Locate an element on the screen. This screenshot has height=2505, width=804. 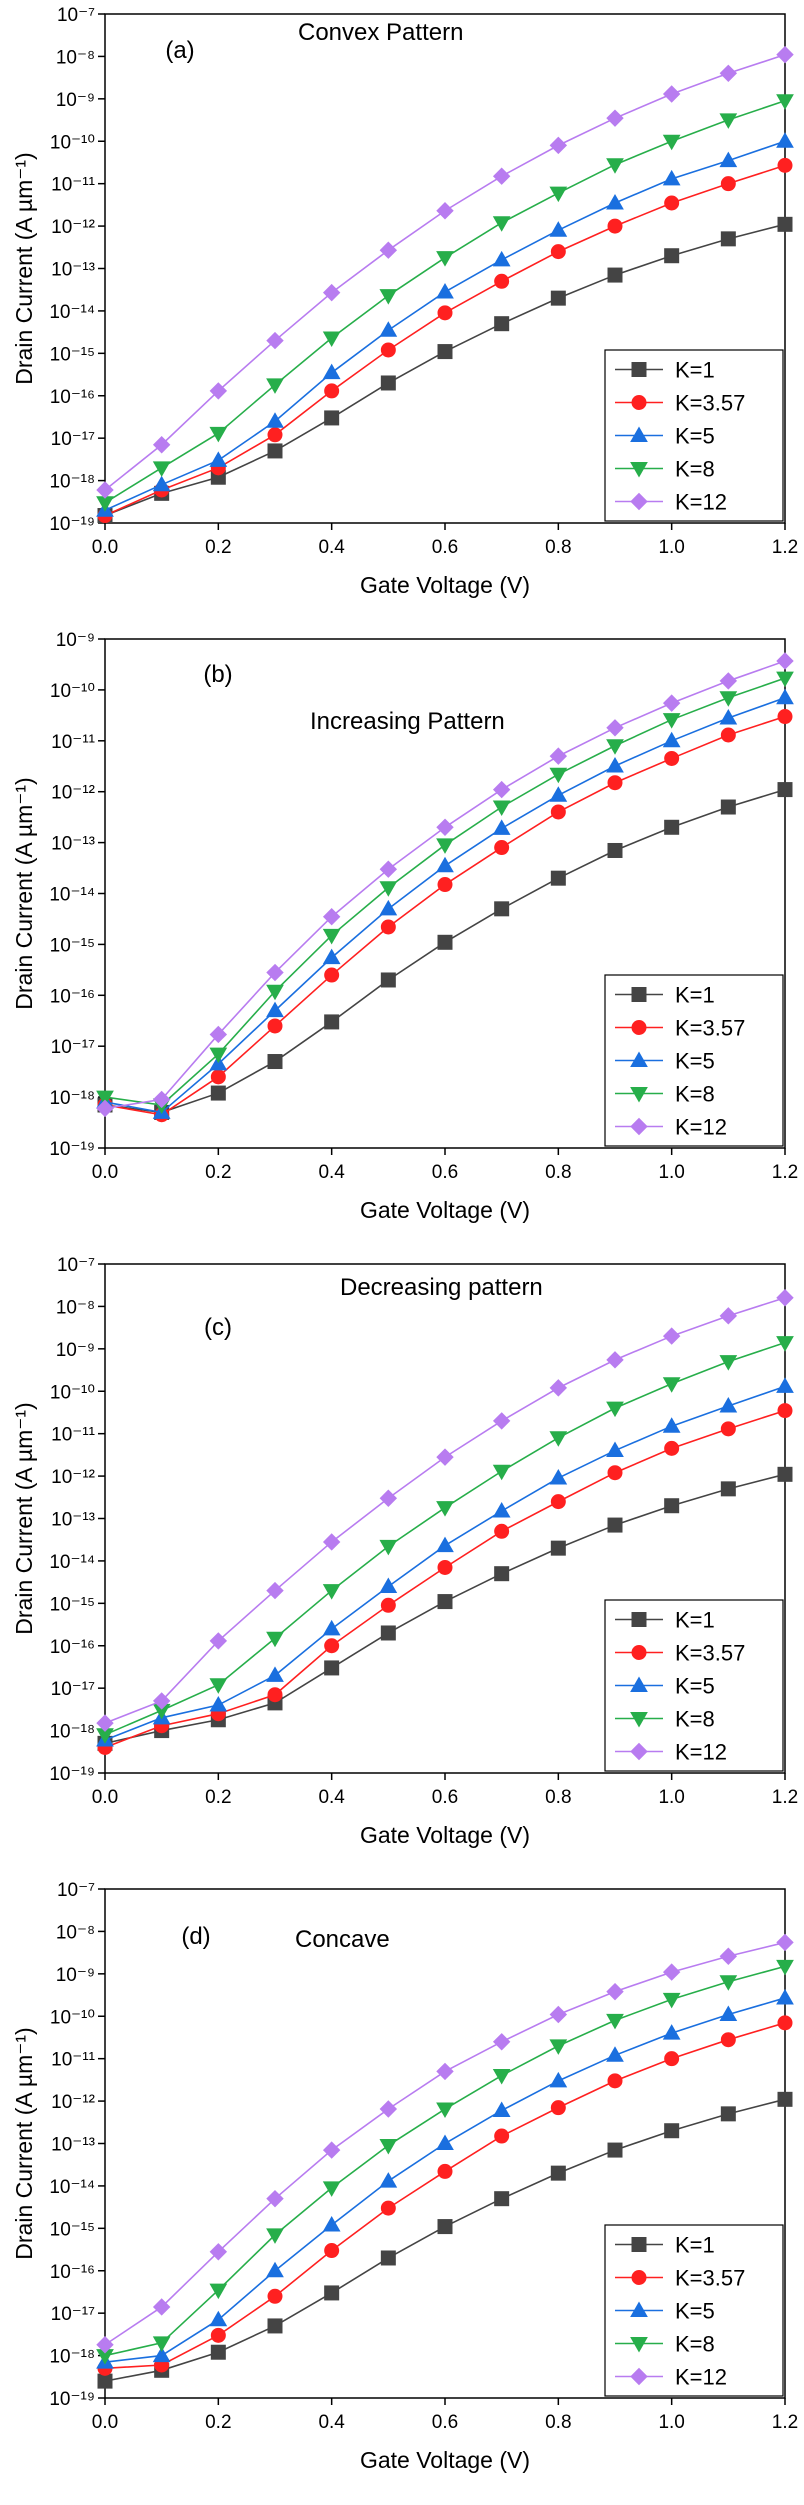
y-tick-label: 10⁻⁸ is located at coordinates (75, 1307).